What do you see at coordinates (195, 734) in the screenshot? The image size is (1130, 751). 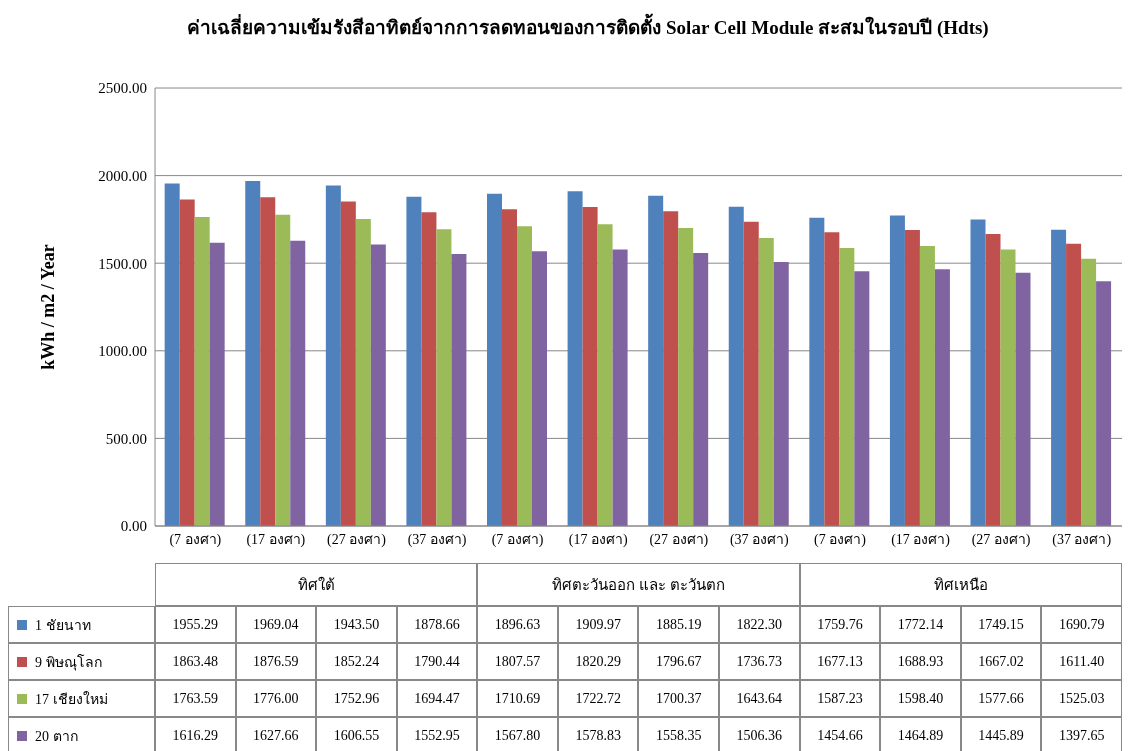 I see `data-label: 1616.29` at bounding box center [195, 734].